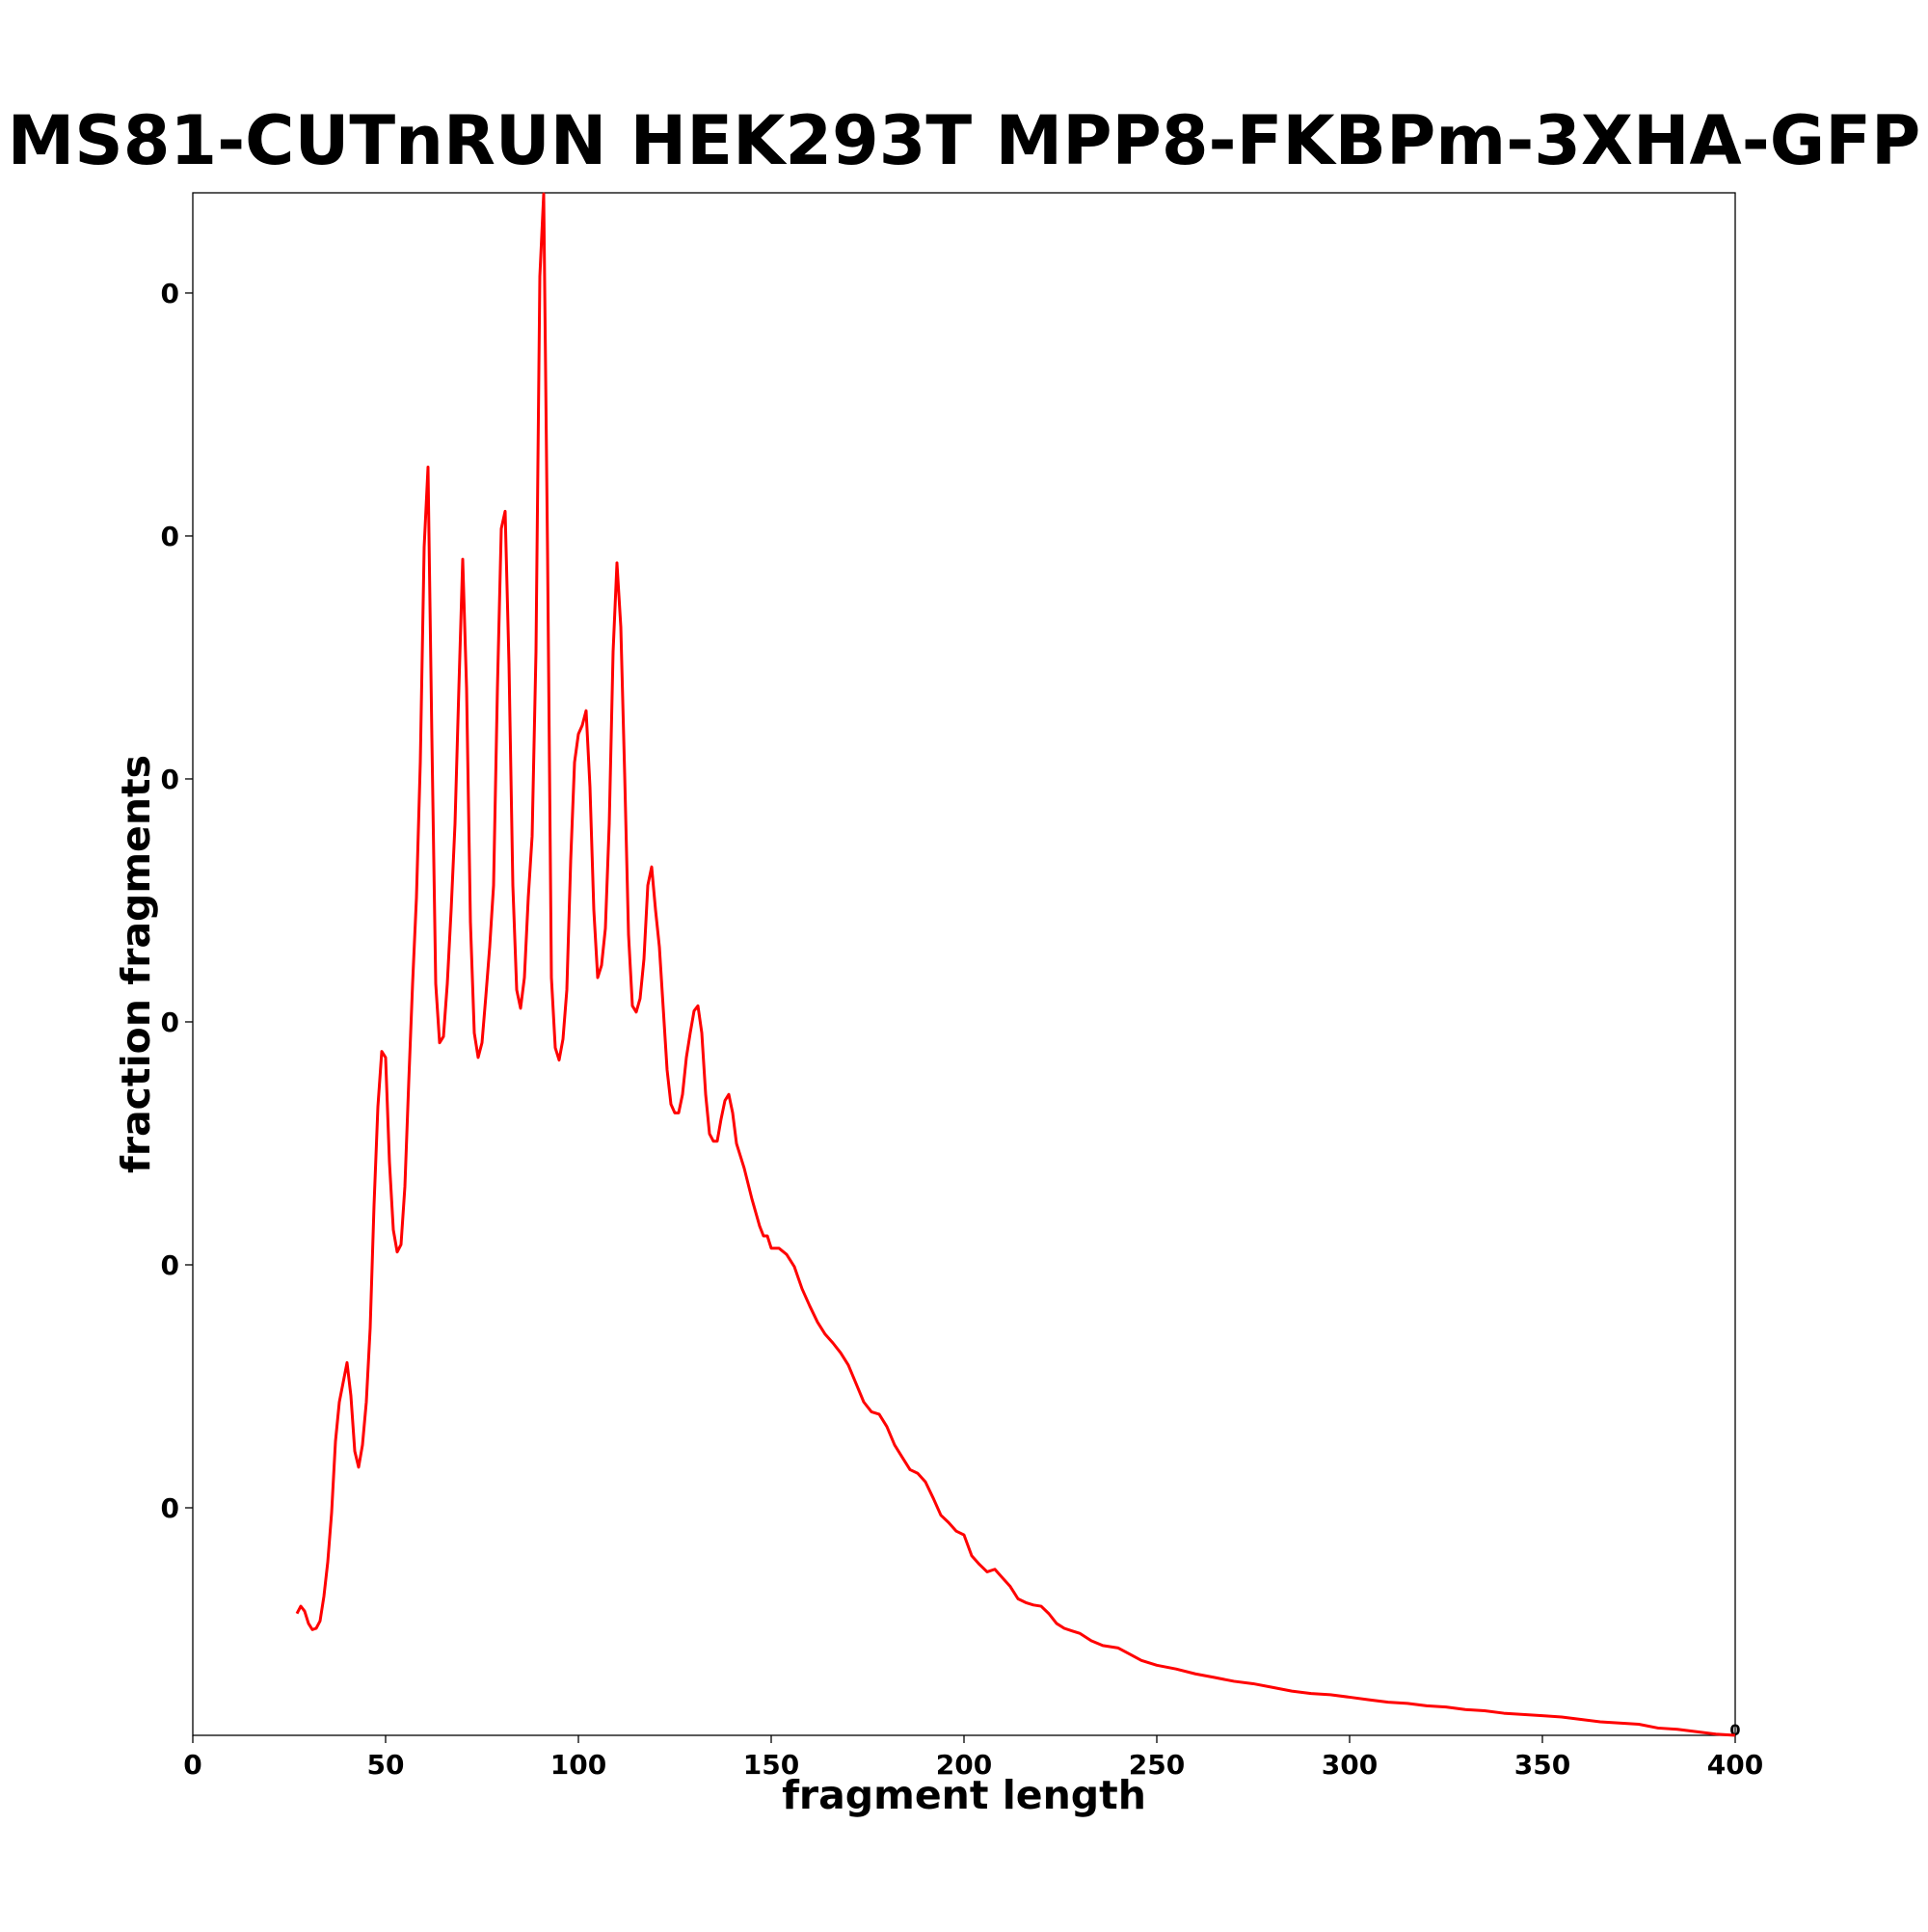 This screenshot has height=1932, width=1928. What do you see at coordinates (1350, 1765) in the screenshot?
I see `x-tick-label: 300` at bounding box center [1350, 1765].